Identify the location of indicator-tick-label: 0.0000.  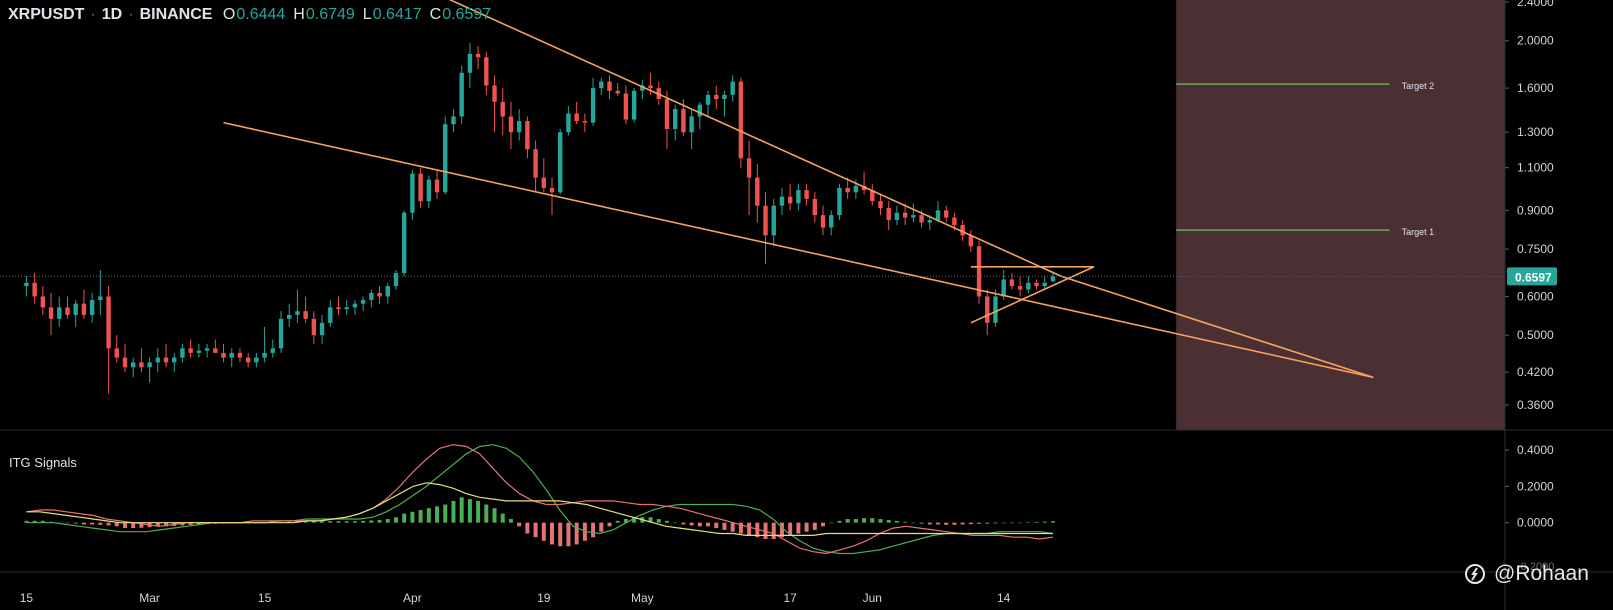
(1535, 523).